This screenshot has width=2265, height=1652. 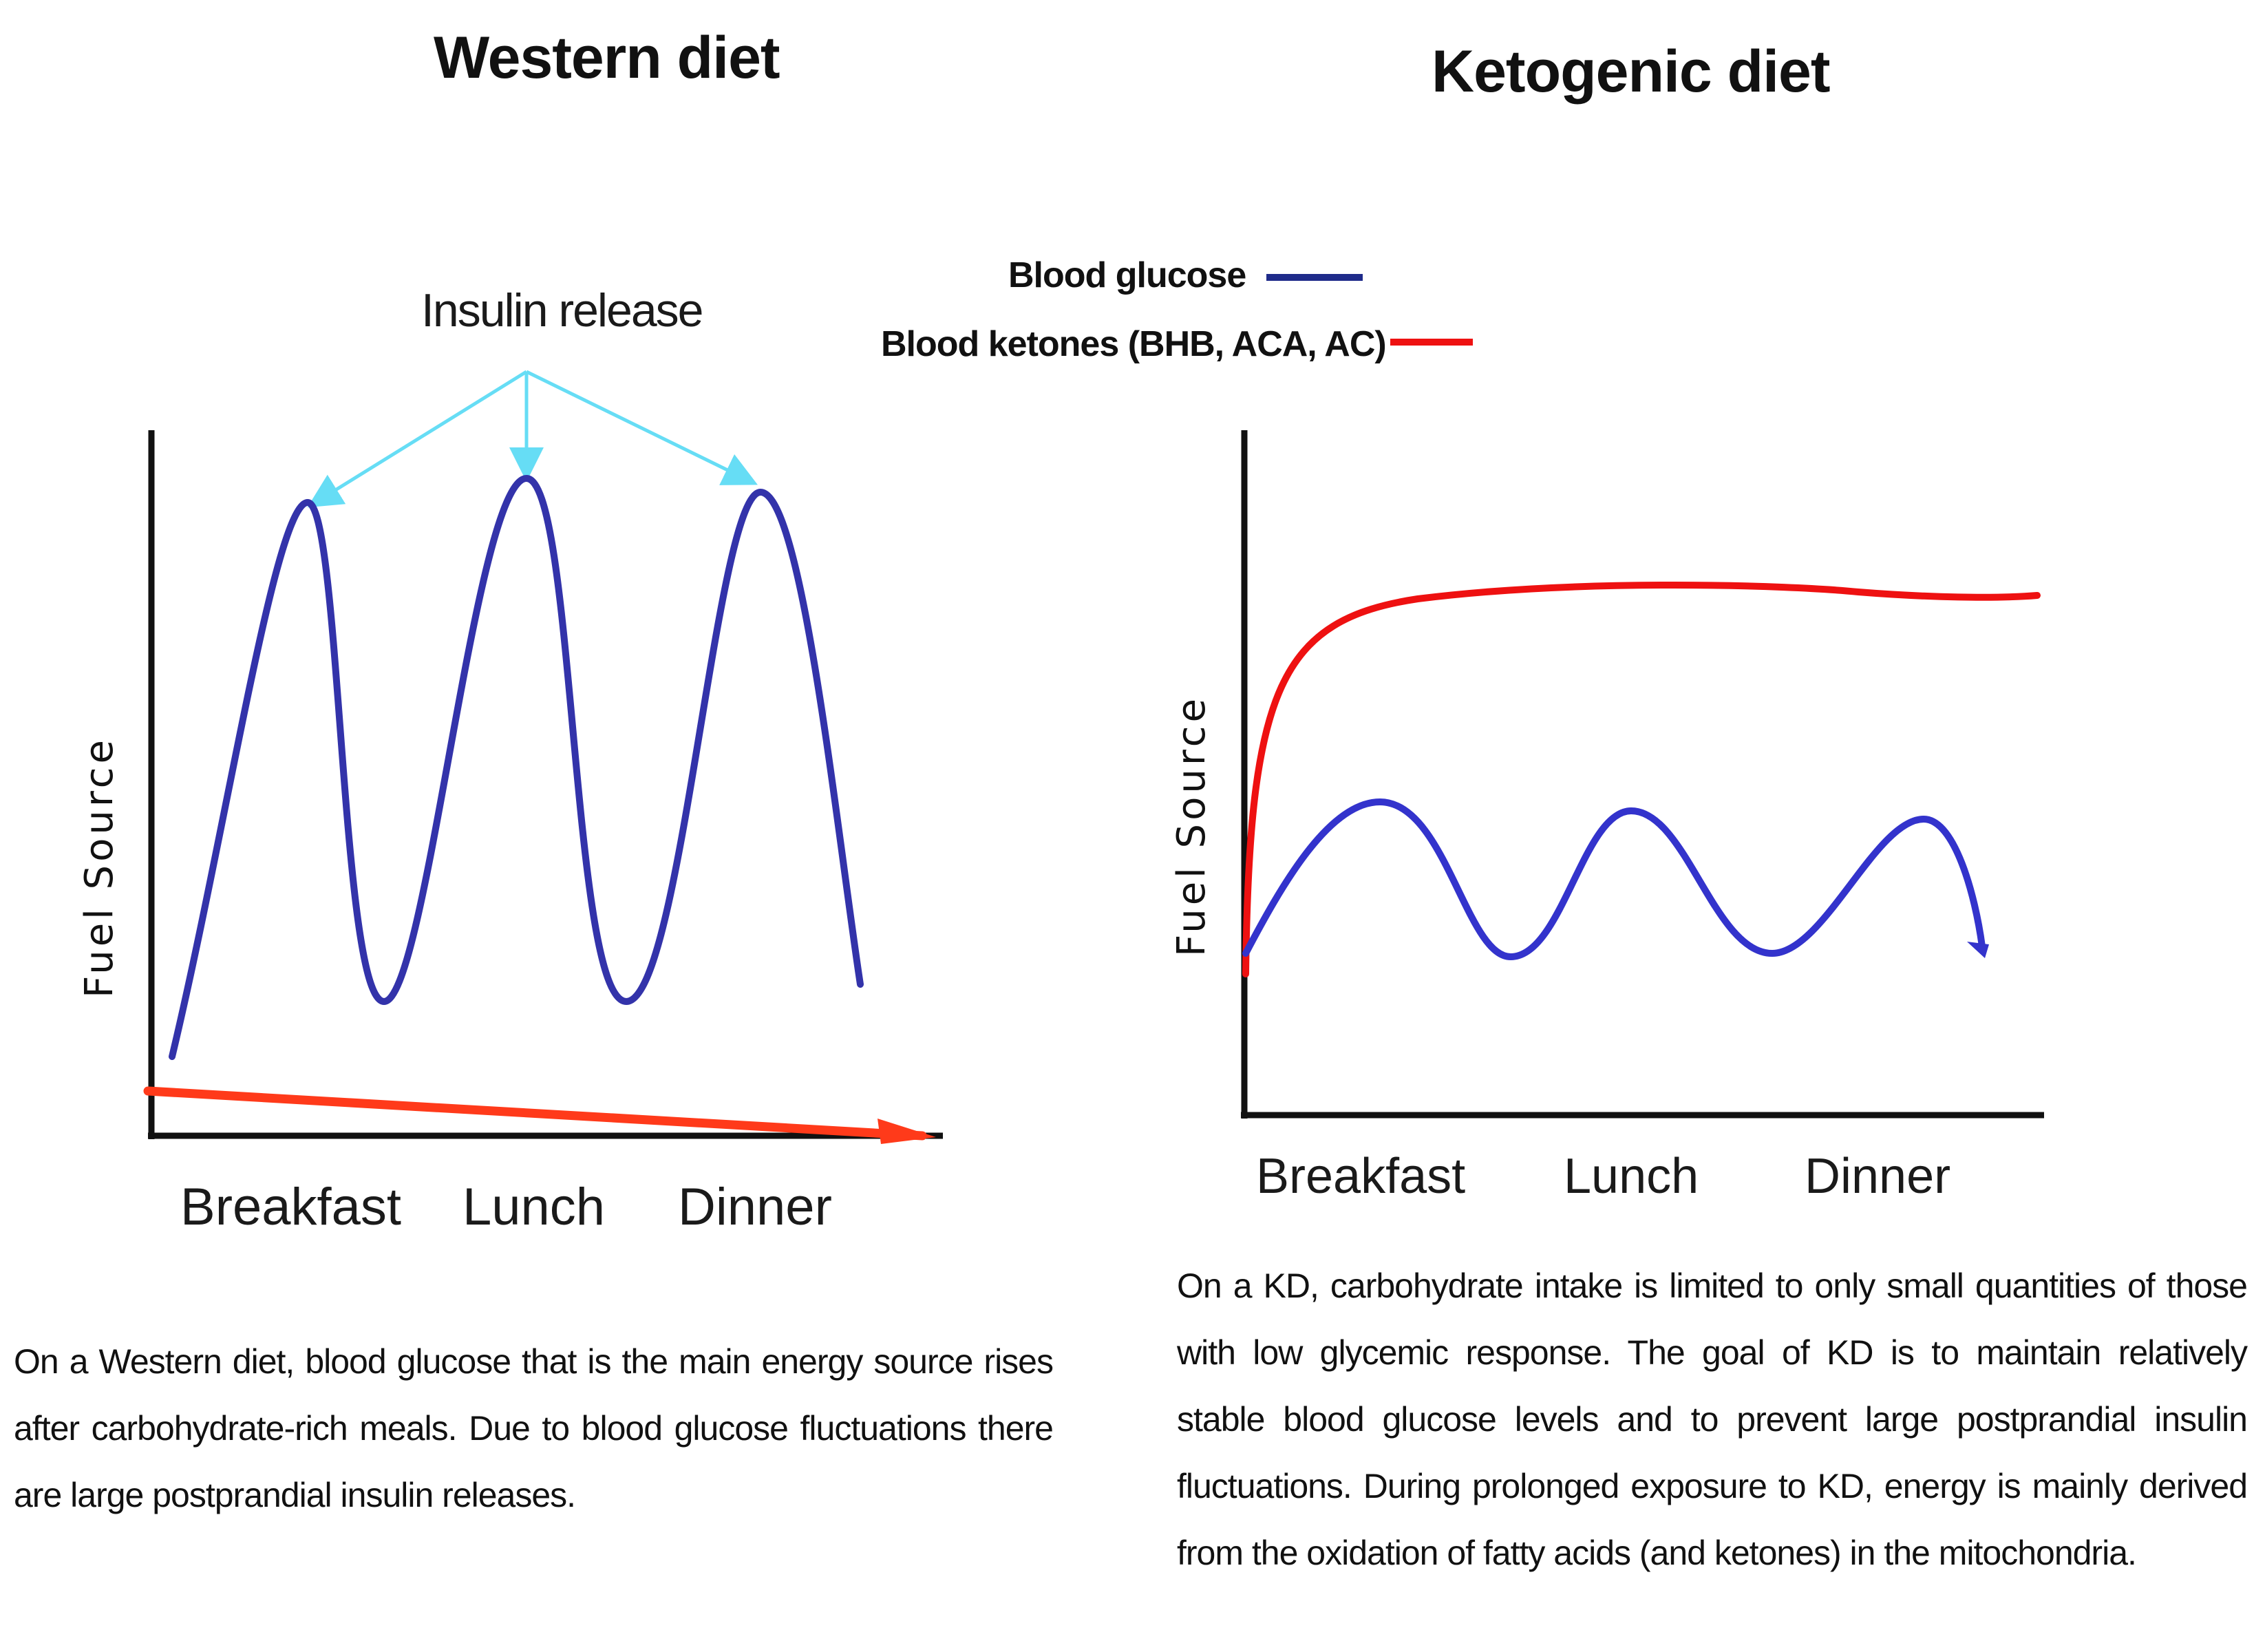 What do you see at coordinates (1127, 275) in the screenshot?
I see `legend-glucose-label: Blood glucose` at bounding box center [1127, 275].